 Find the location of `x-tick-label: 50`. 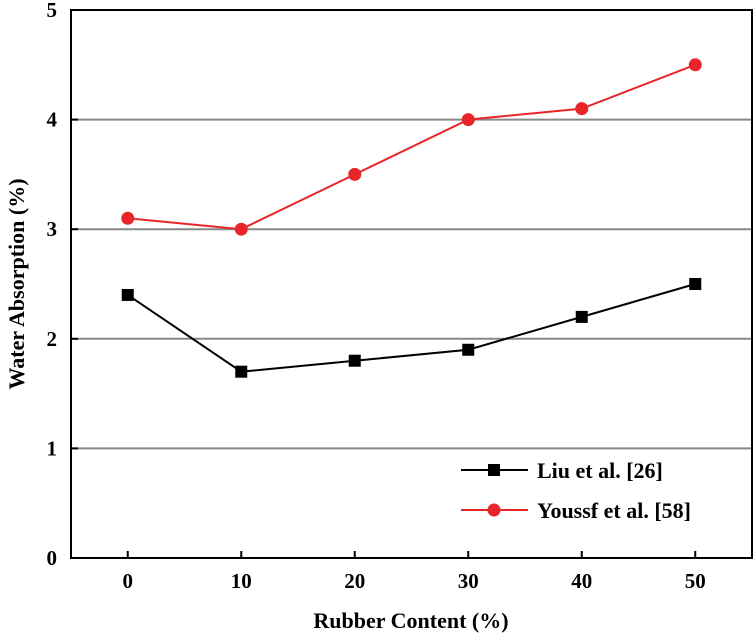

x-tick-label: 50 is located at coordinates (695, 581).